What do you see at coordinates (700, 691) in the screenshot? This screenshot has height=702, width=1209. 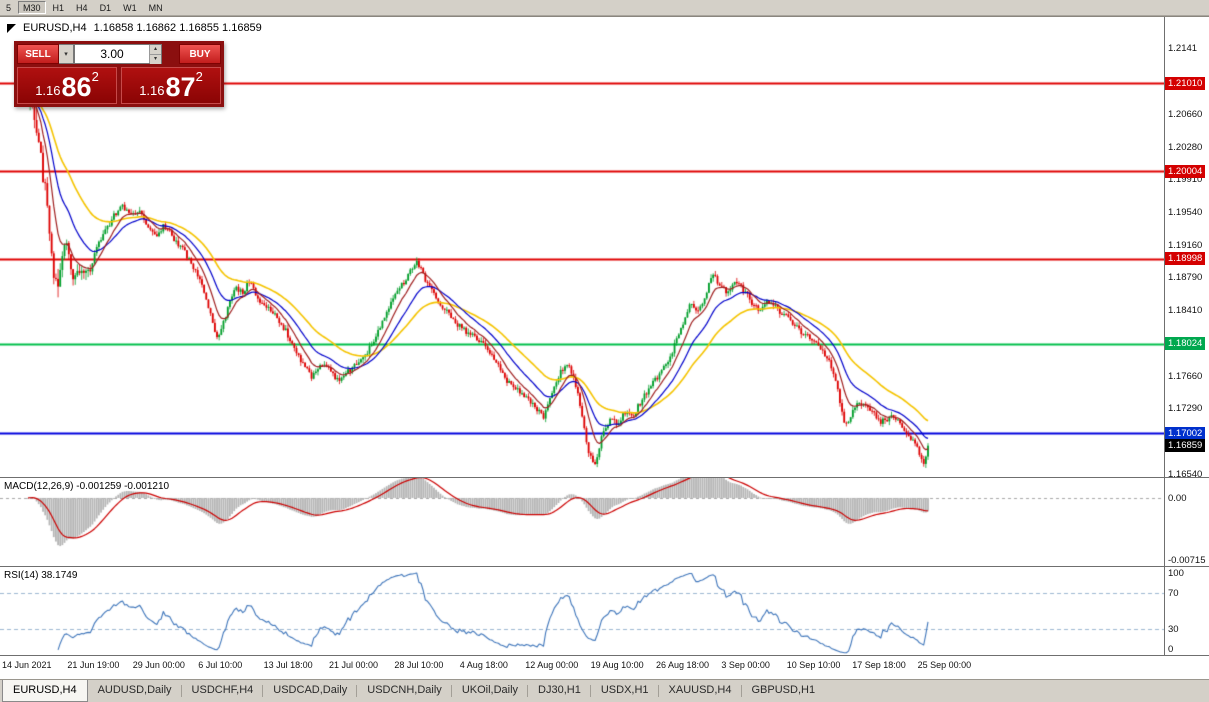 I see `tab-xauusd-h4: XAUUSD,H4` at bounding box center [700, 691].